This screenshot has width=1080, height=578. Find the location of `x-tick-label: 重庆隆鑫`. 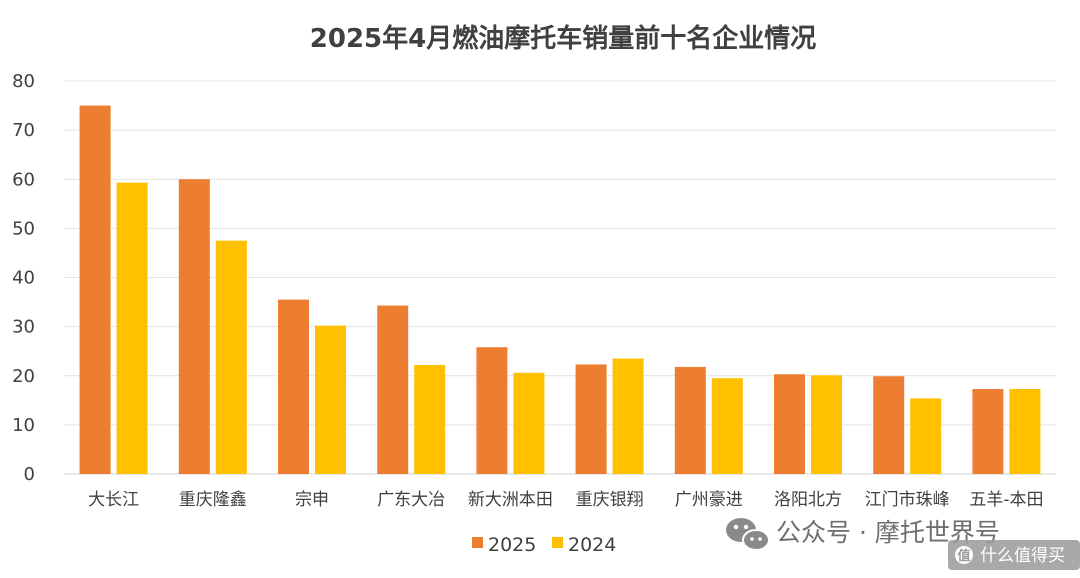

x-tick-label: 重庆隆鑫 is located at coordinates (213, 500).